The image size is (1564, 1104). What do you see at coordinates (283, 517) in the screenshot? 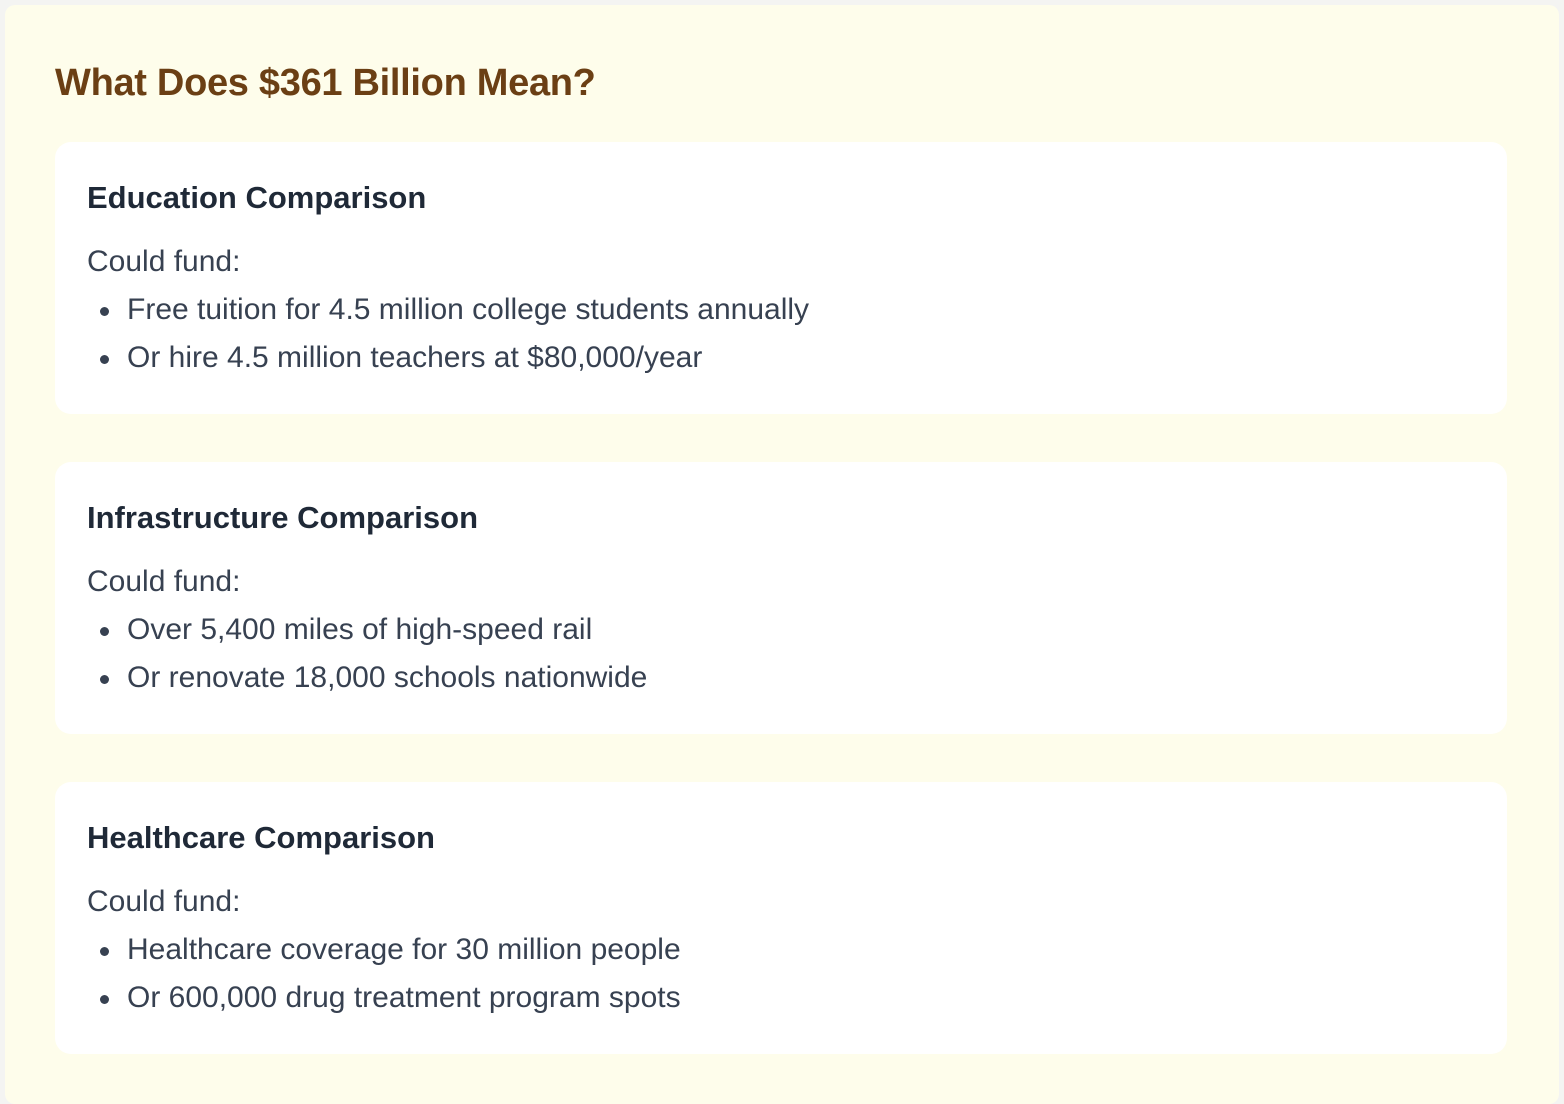
I see `card-title: Infrastructure Comparison` at bounding box center [283, 517].